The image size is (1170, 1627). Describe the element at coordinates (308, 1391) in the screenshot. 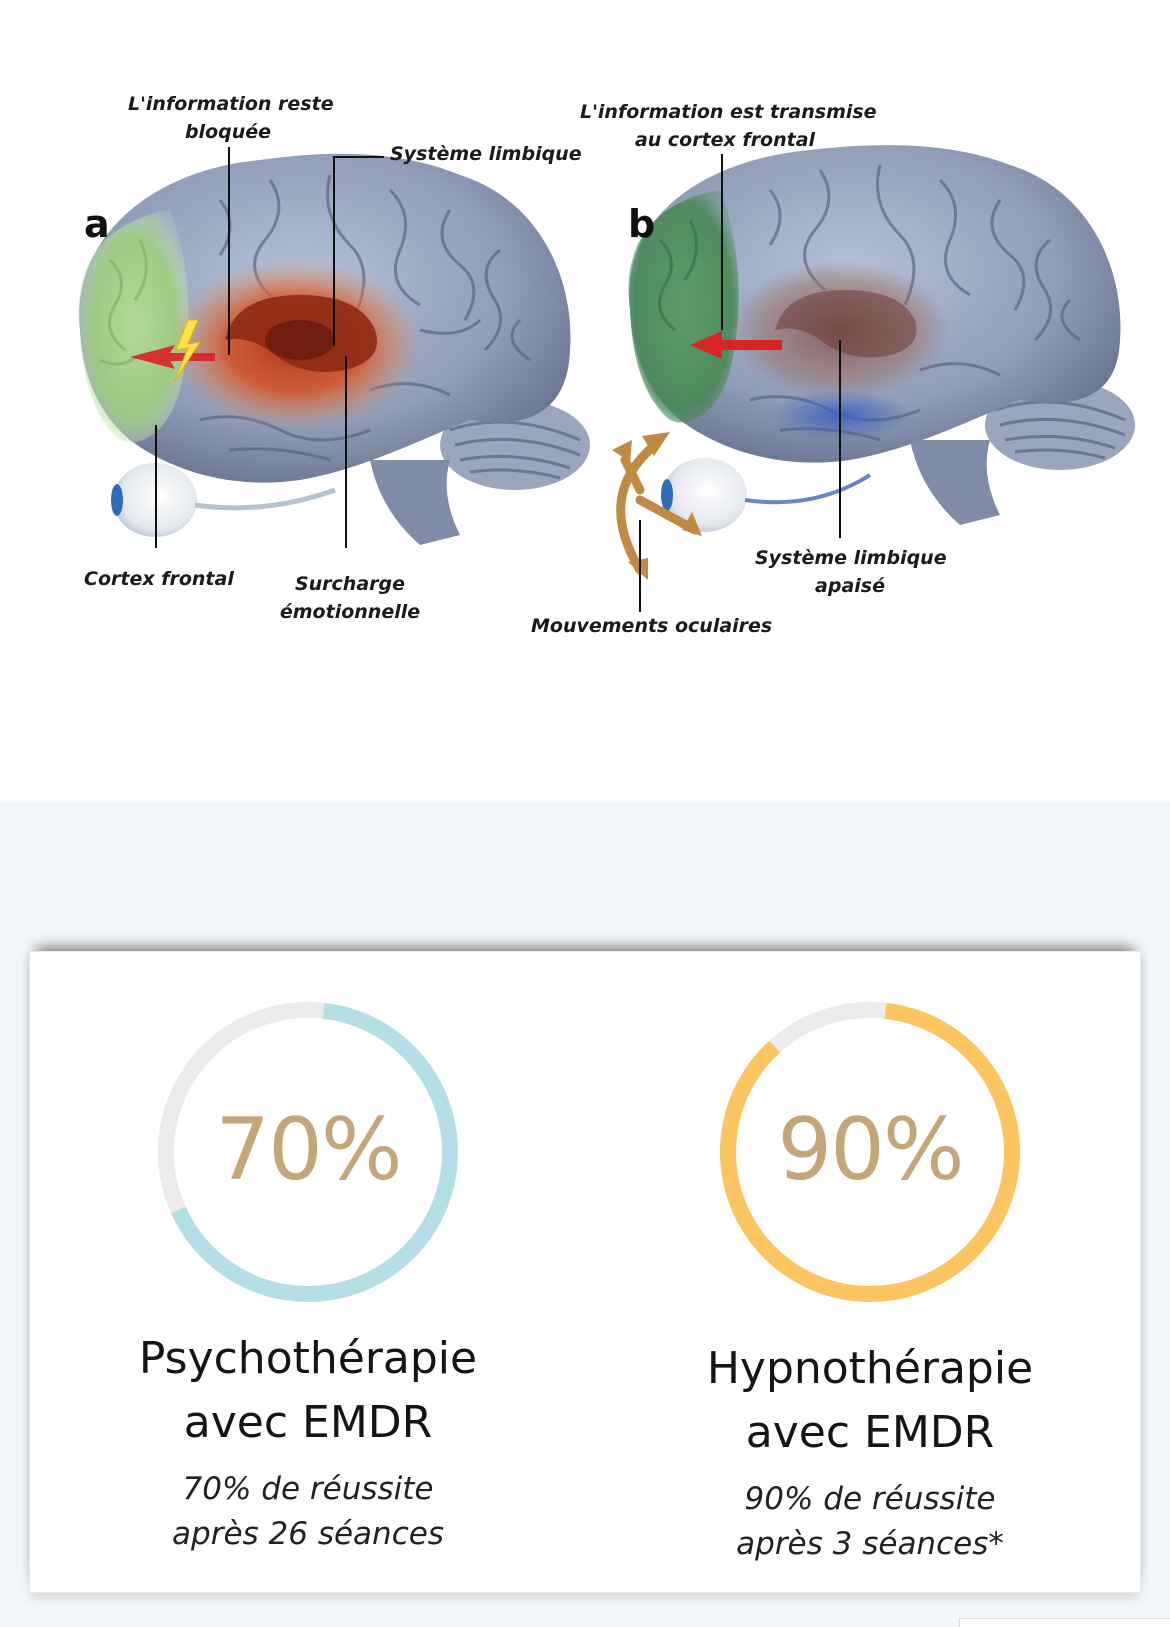

I see `stat-title: Psychothérapie avec EMDR` at that location.